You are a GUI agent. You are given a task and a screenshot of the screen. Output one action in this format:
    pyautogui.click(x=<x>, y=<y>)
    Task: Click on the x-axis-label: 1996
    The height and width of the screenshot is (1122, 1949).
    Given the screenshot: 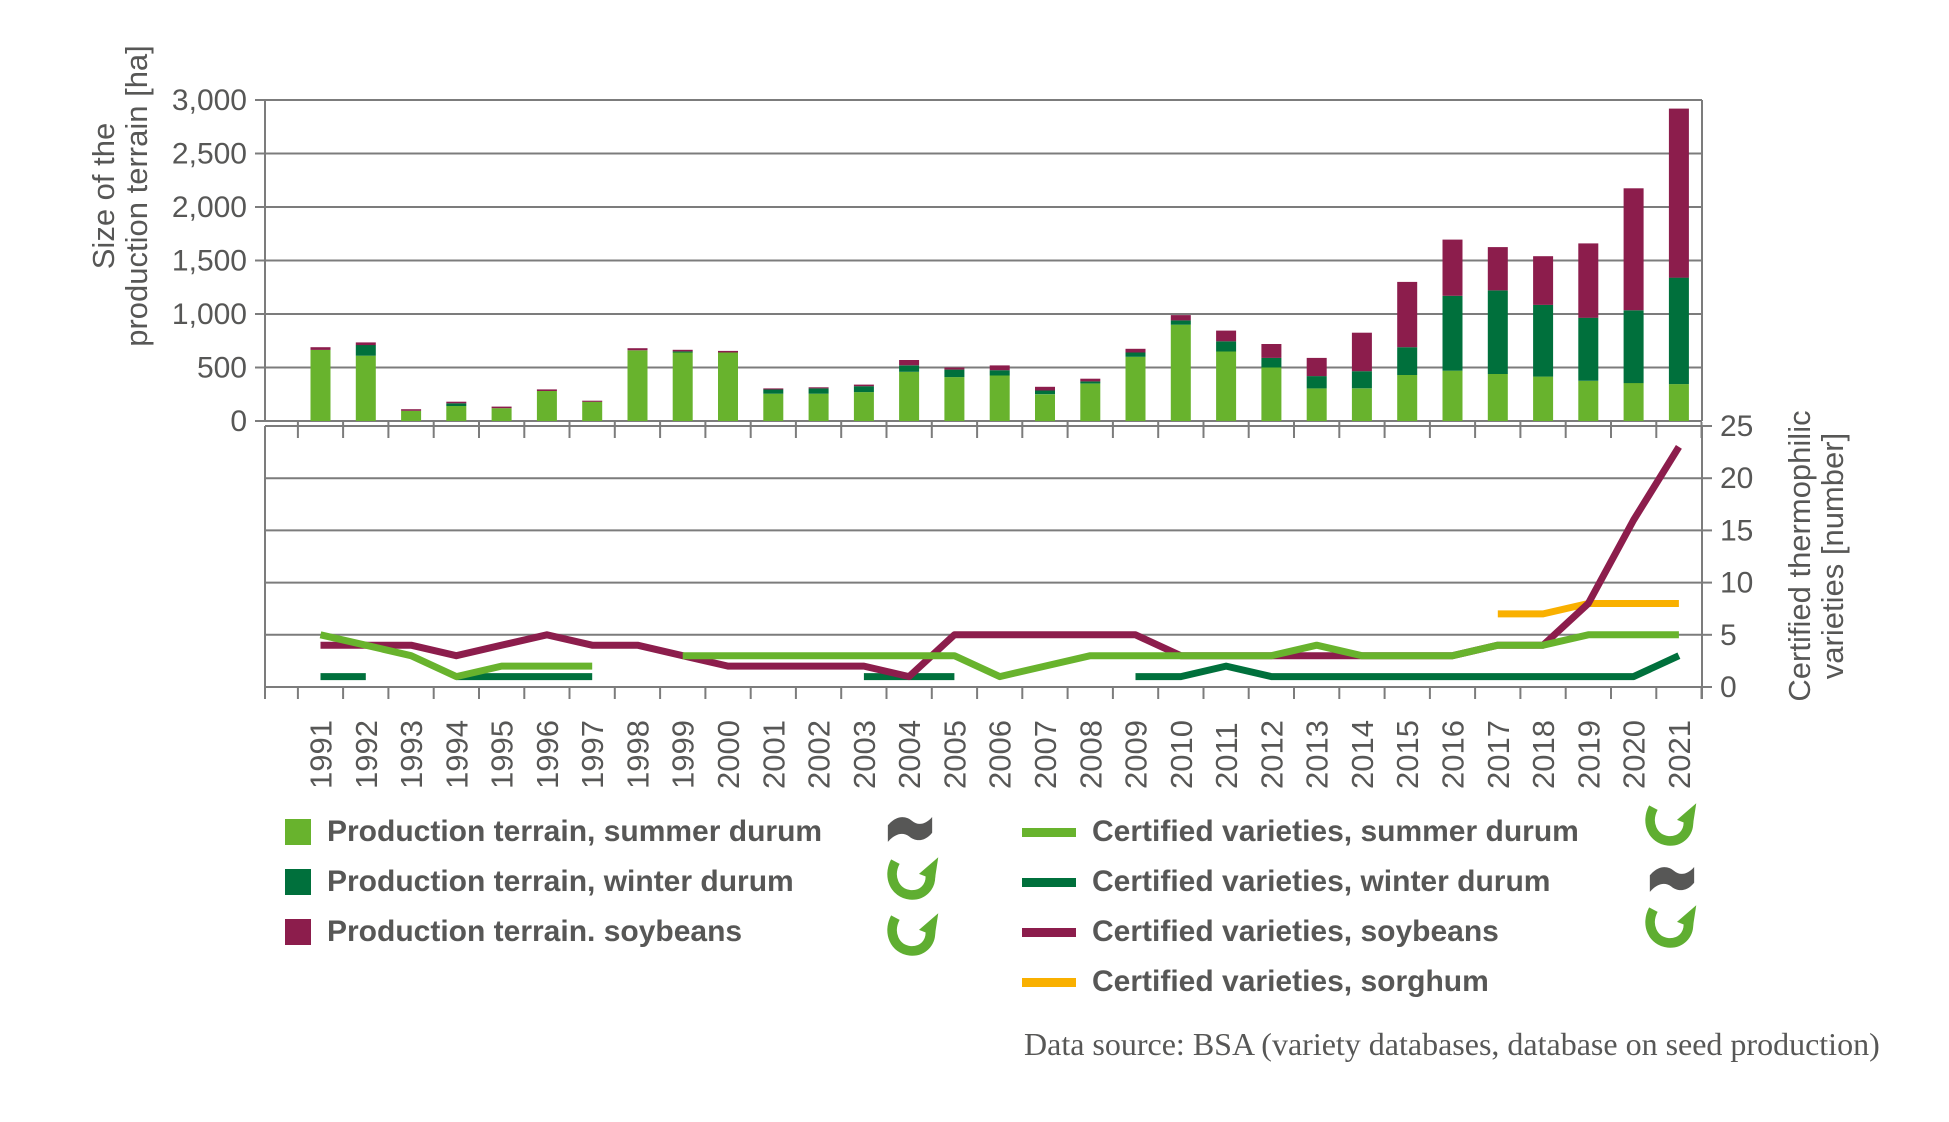 What is the action you would take?
    pyautogui.click(x=547, y=754)
    